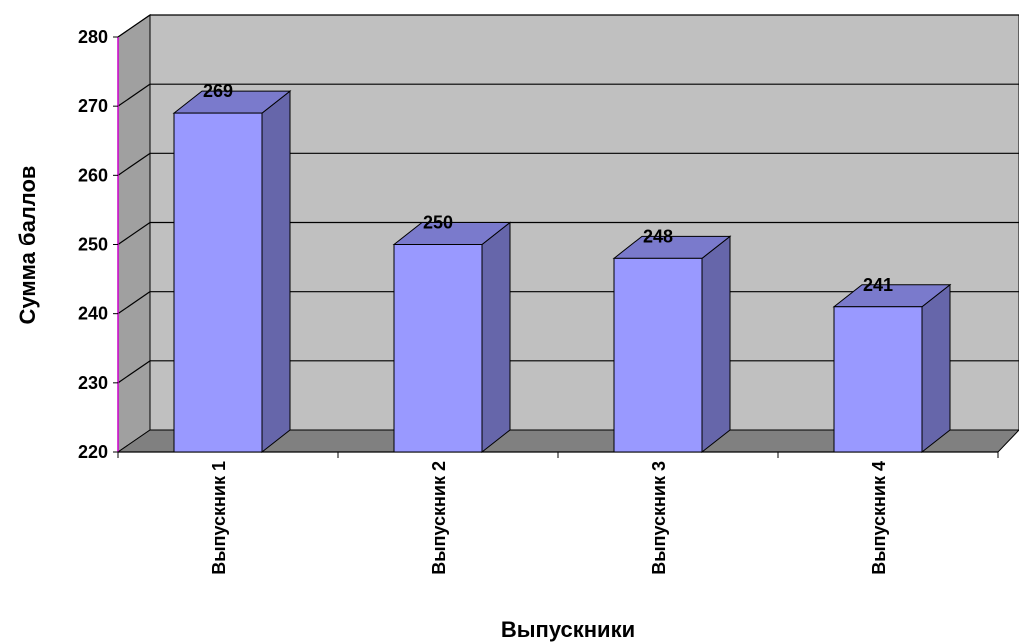 The width and height of the screenshot is (1019, 644). What do you see at coordinates (439, 518) in the screenshot?
I see `x-tick-label: Выпускник 2` at bounding box center [439, 518].